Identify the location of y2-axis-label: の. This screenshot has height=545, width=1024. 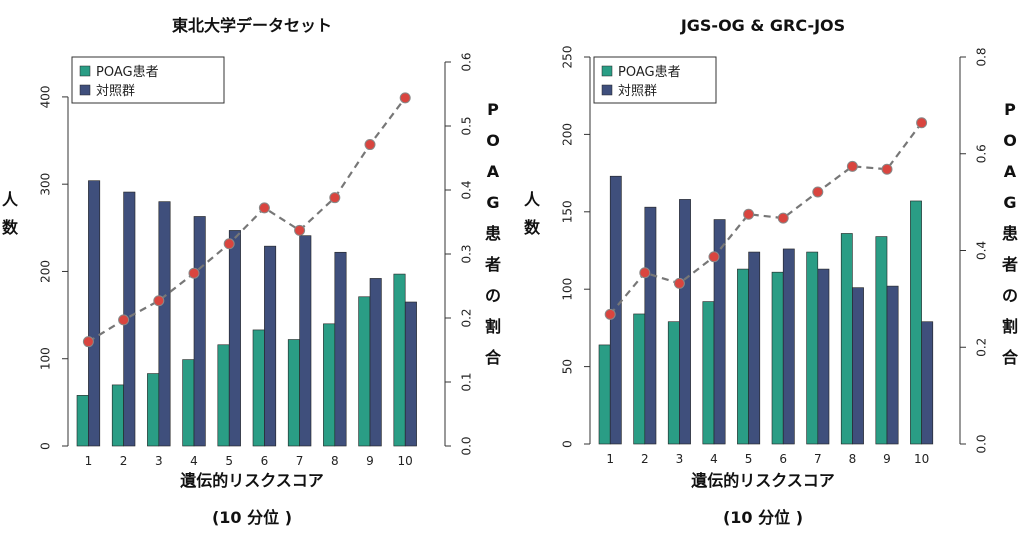
(493, 295).